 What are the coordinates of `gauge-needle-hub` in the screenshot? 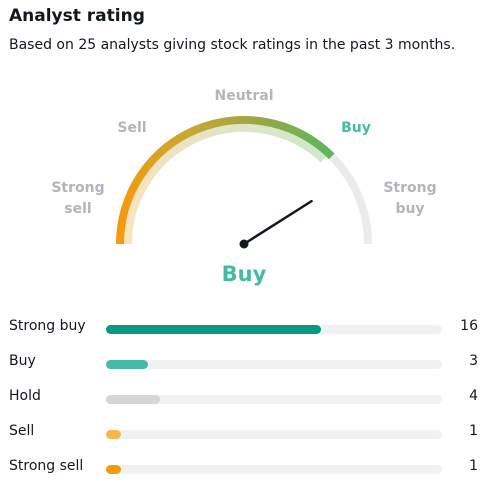 It's located at (244, 244).